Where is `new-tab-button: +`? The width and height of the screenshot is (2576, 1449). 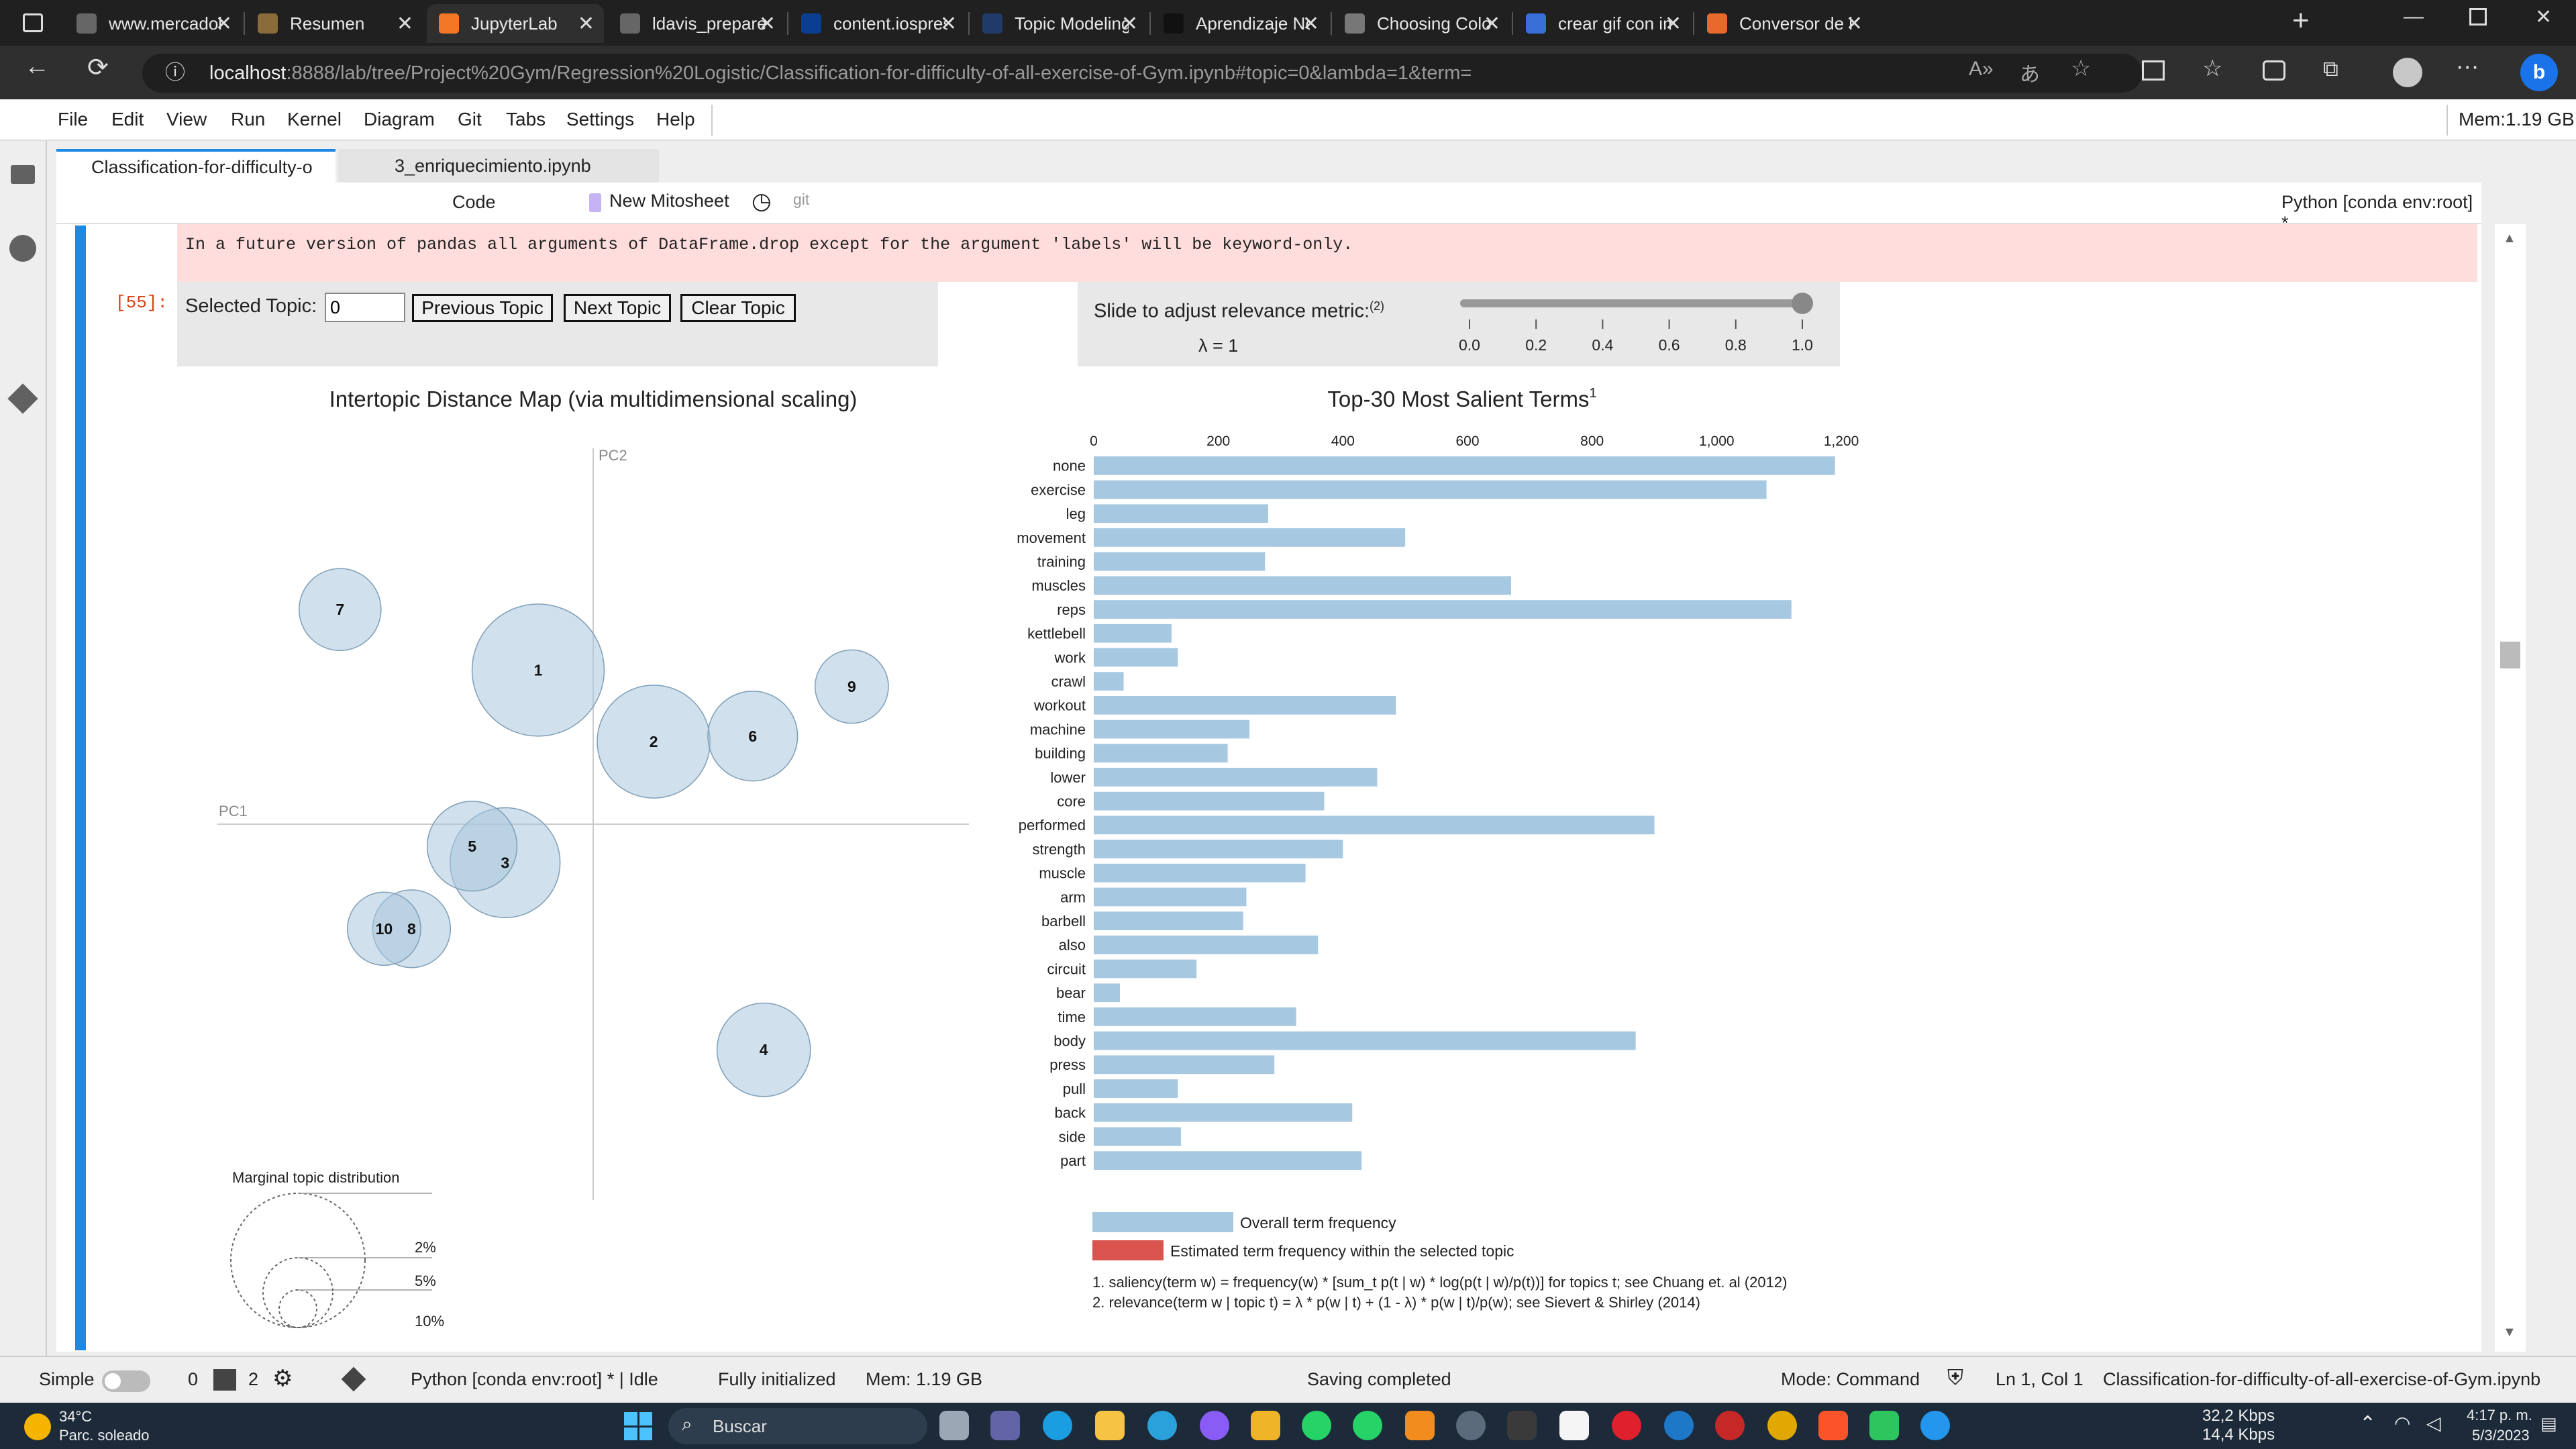 new-tab-button: + is located at coordinates (2301, 20).